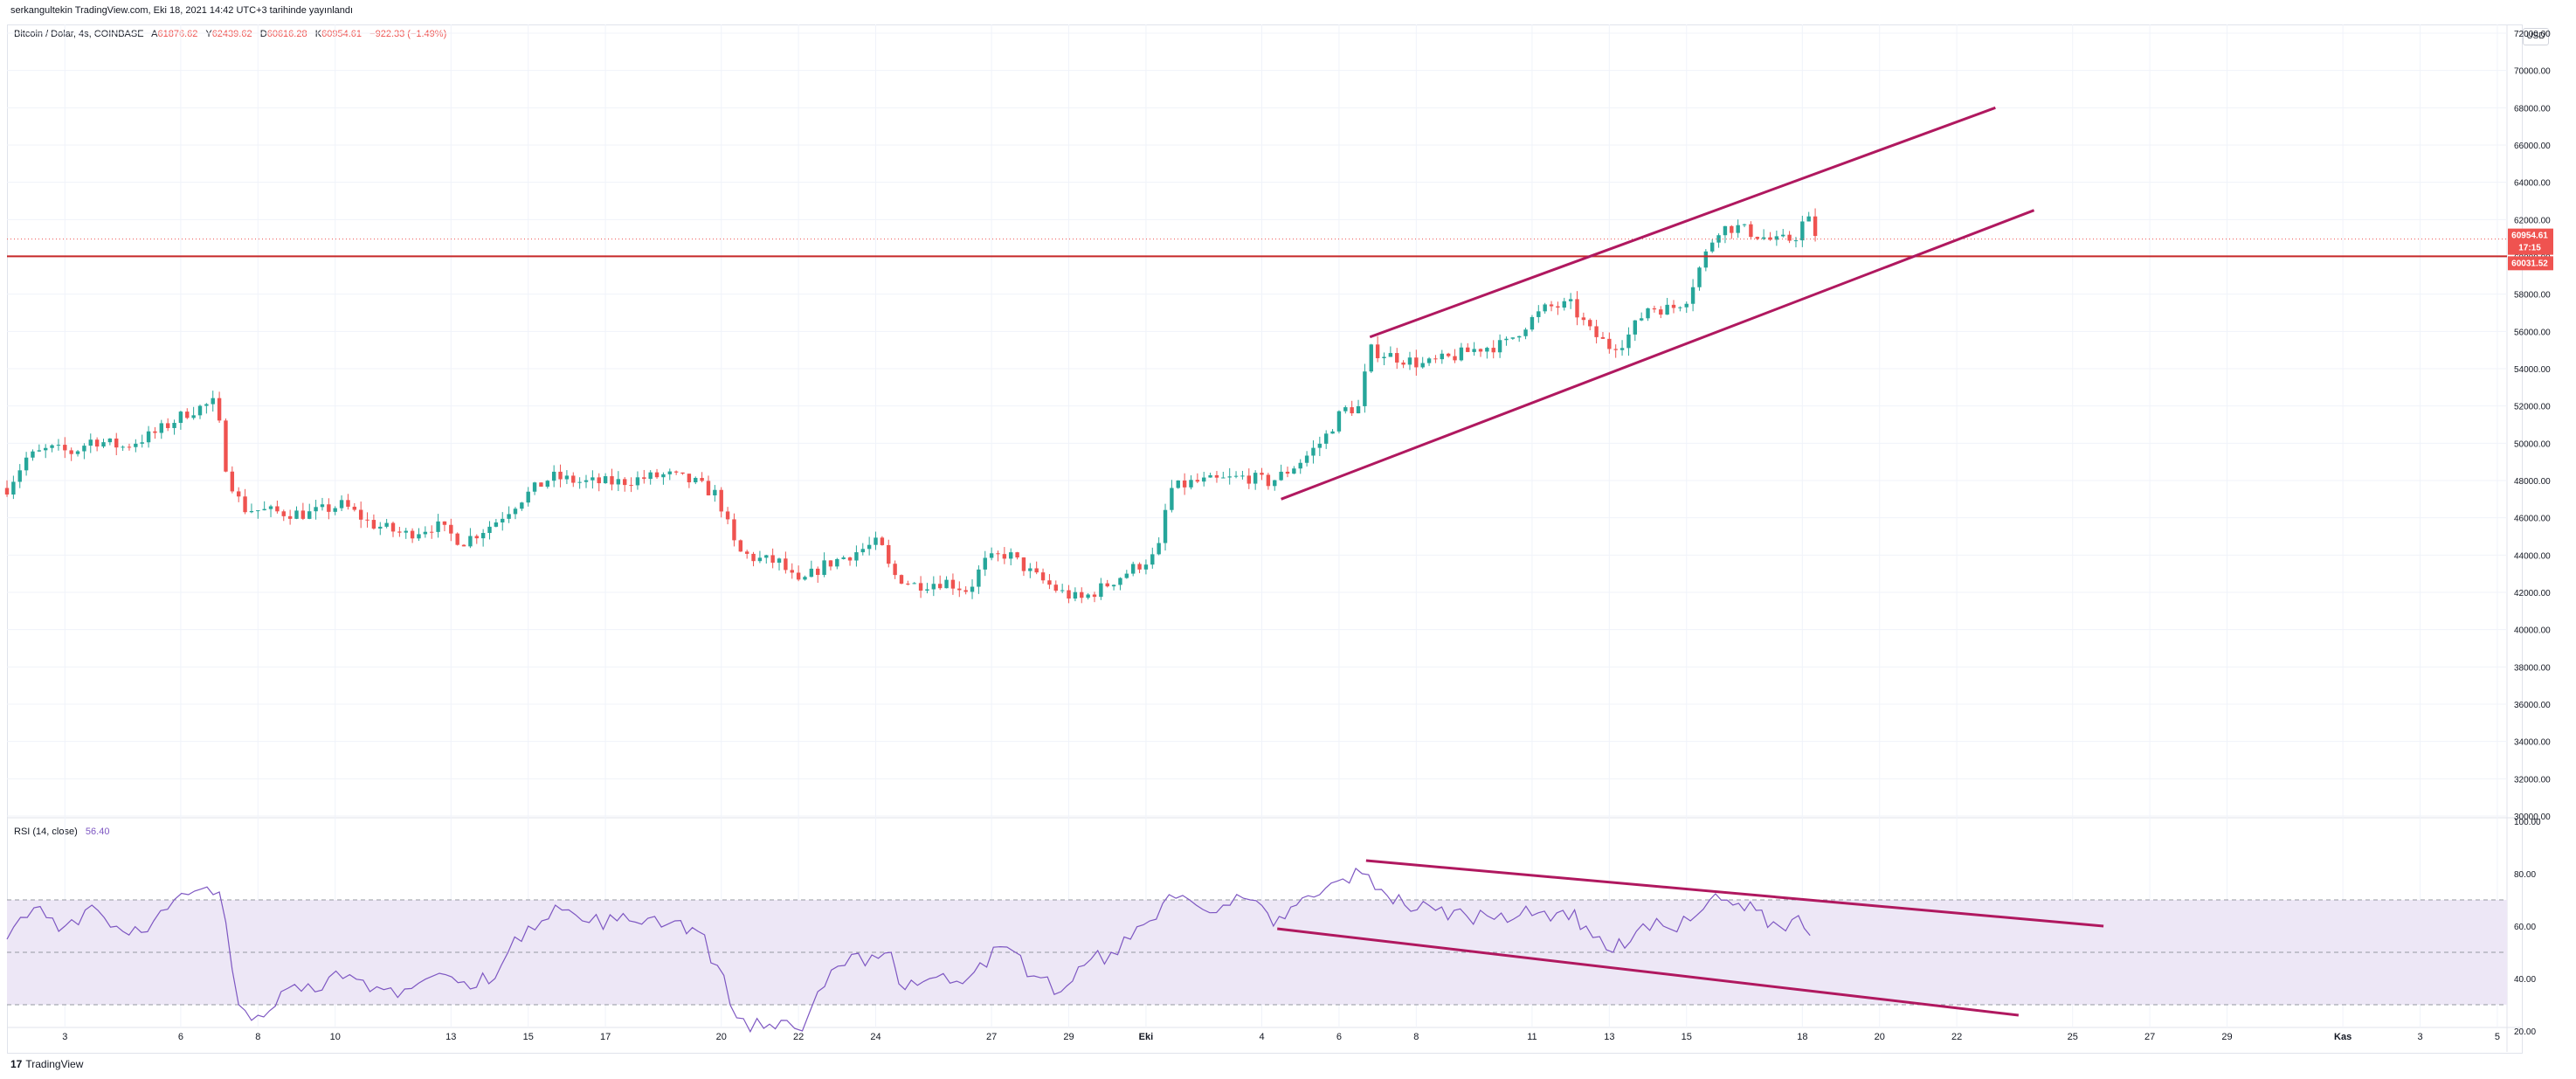  I want to click on high-value: 62439.62, so click(232, 34).